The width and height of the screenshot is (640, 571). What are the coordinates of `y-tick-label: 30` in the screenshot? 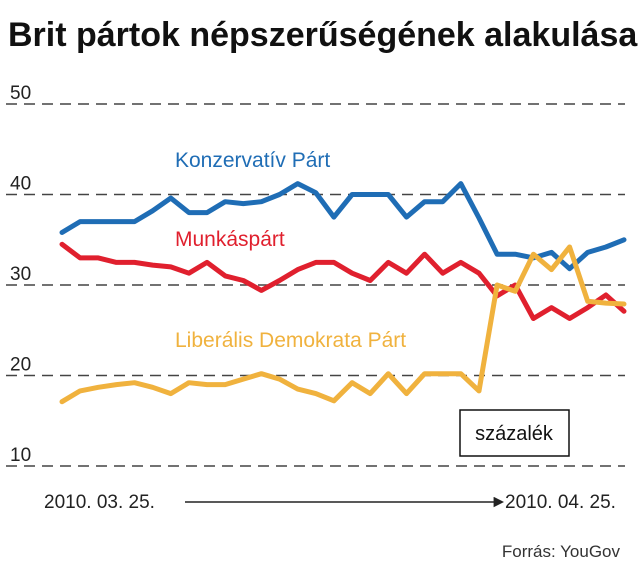 It's located at (20, 274).